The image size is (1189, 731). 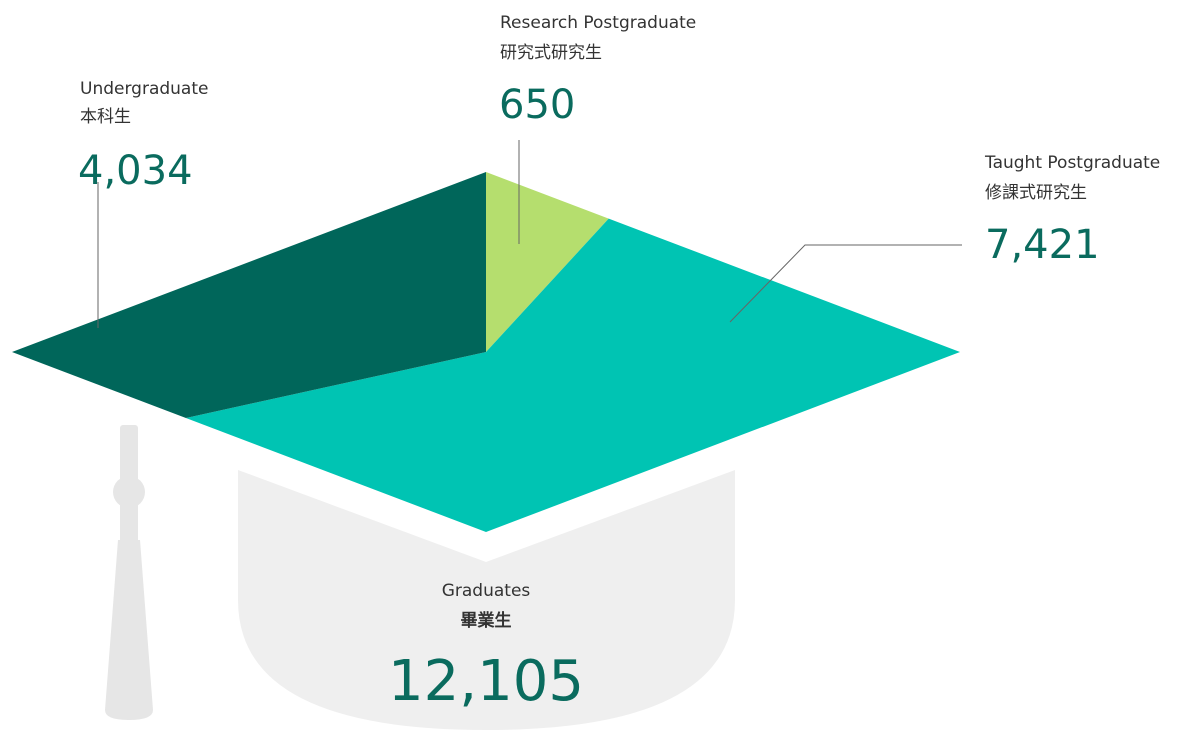 I want to click on label: Research Postgraduate, so click(x=598, y=23).